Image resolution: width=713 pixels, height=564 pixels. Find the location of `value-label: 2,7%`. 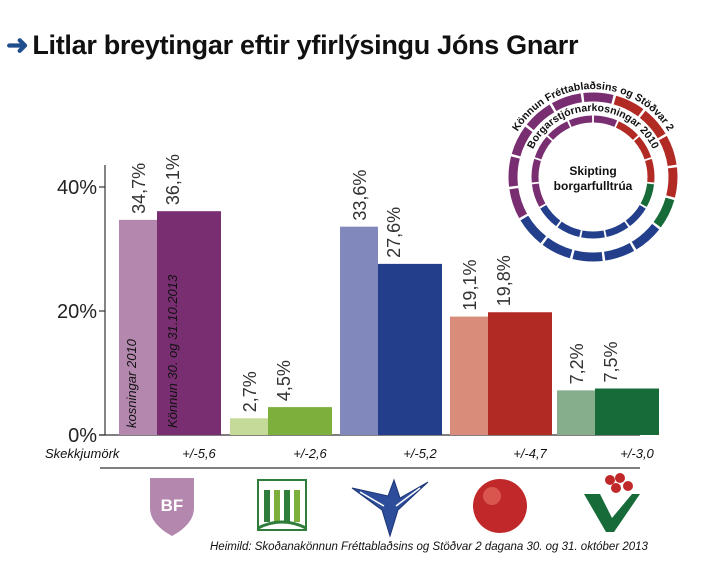

value-label: 2,7% is located at coordinates (250, 391).